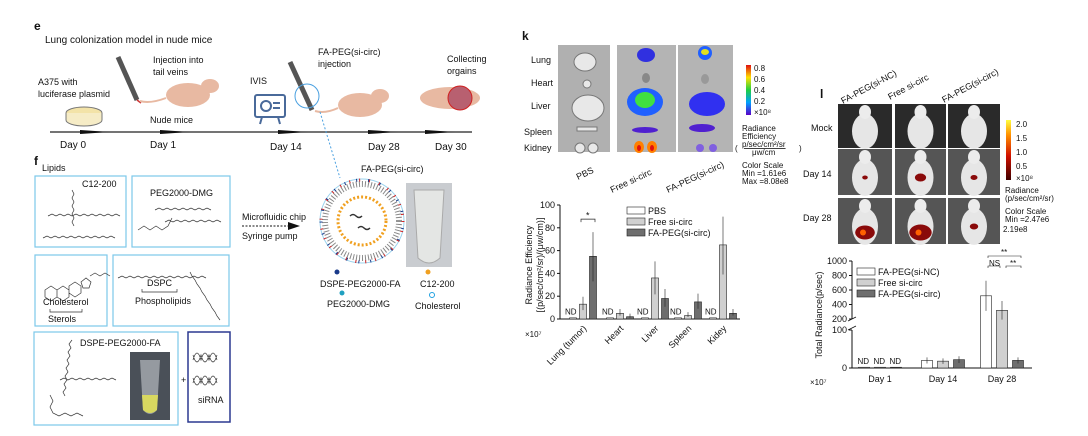 The height and width of the screenshot is (436, 1088). What do you see at coordinates (270, 109) in the screenshot?
I see `ivis-monitor-icon` at bounding box center [270, 109].